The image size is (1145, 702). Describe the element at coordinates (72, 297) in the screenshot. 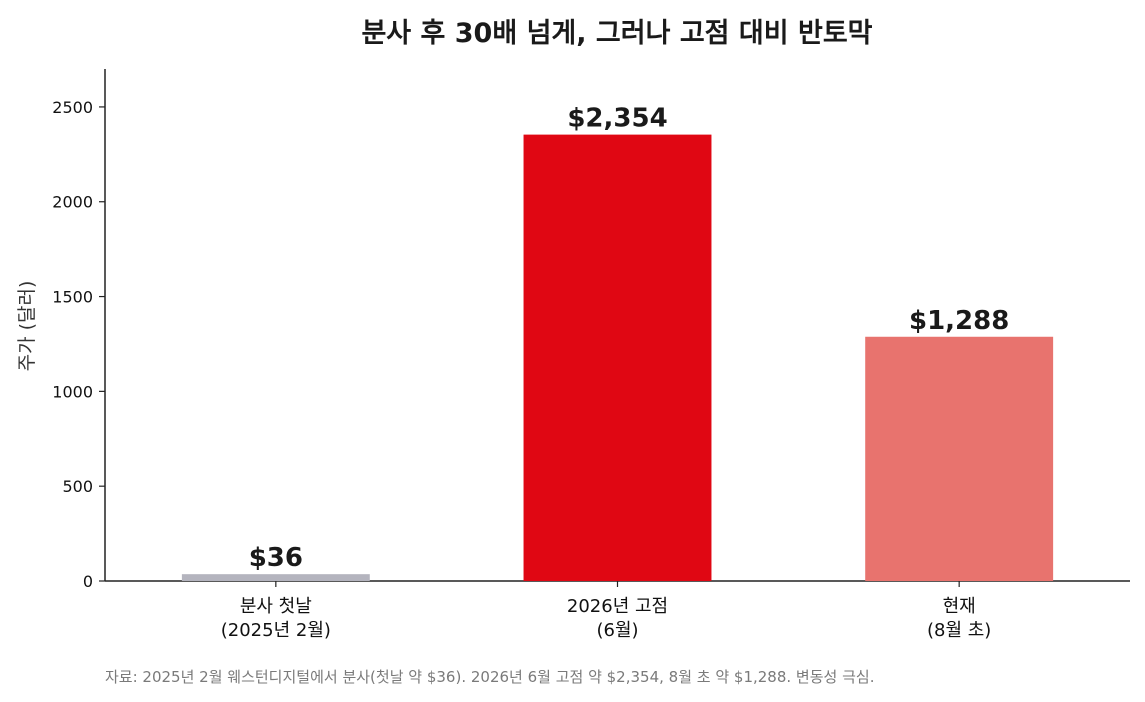

I see `y-tick-label: 1500` at that location.